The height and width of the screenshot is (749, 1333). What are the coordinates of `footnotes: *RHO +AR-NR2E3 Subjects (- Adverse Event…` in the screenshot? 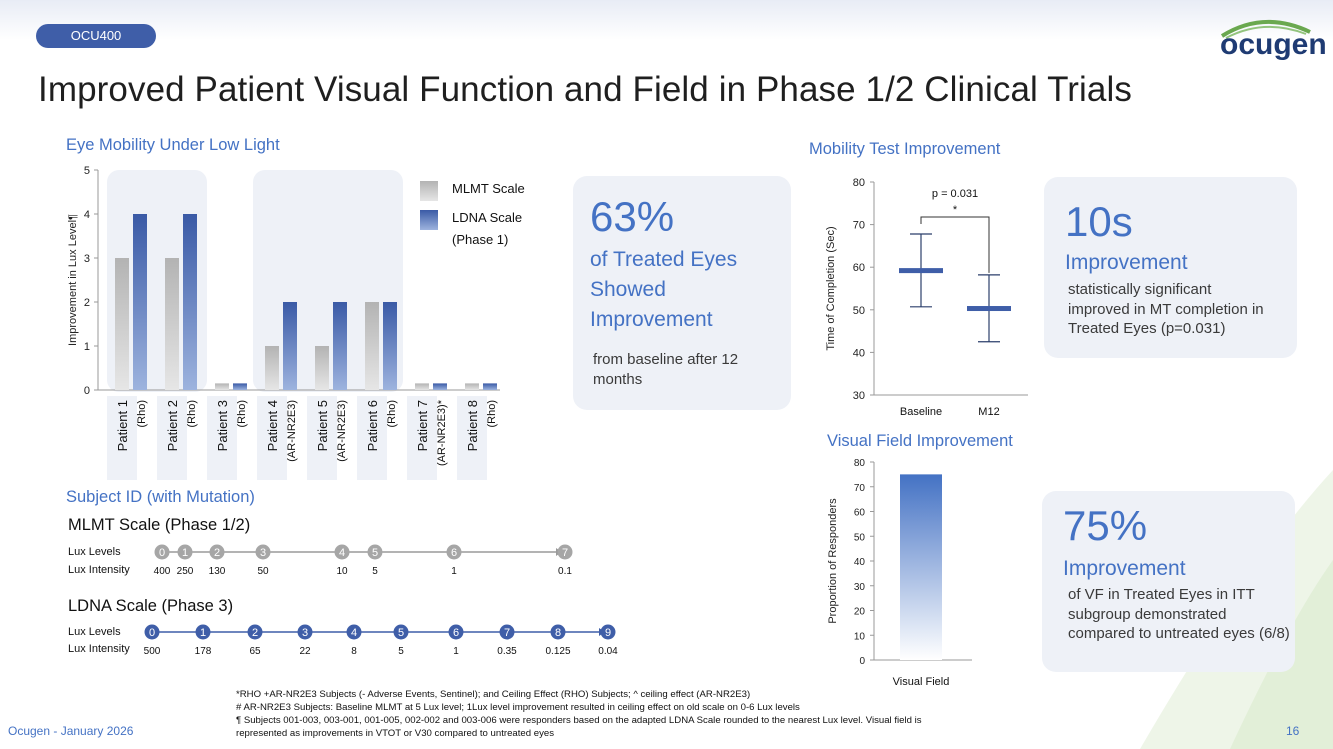 It's located at (651, 714).